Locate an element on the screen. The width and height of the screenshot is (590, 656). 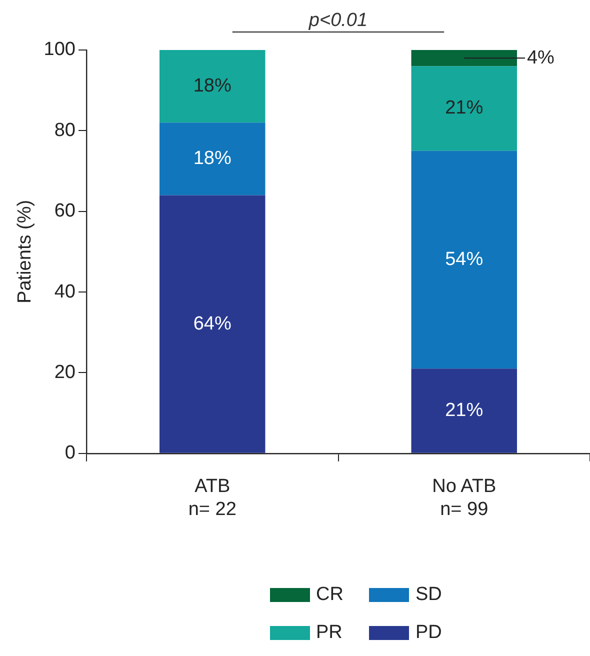
y-tick-label: 100 is located at coordinates (60, 49).